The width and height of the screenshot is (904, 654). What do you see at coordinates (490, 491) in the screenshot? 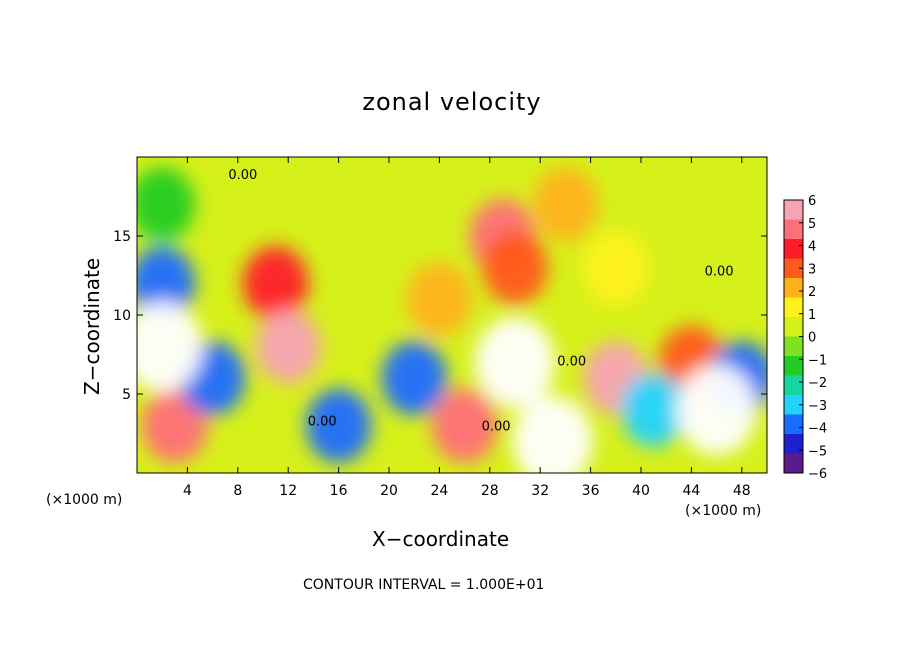
I see `x-tick-label-6: 28` at bounding box center [490, 491].